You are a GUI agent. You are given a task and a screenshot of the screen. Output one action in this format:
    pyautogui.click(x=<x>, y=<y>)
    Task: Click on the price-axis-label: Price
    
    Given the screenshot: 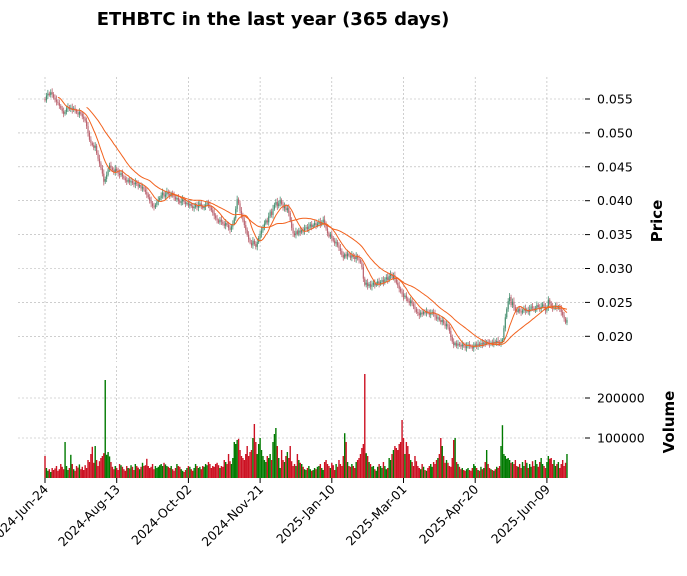 What is the action you would take?
    pyautogui.click(x=657, y=221)
    